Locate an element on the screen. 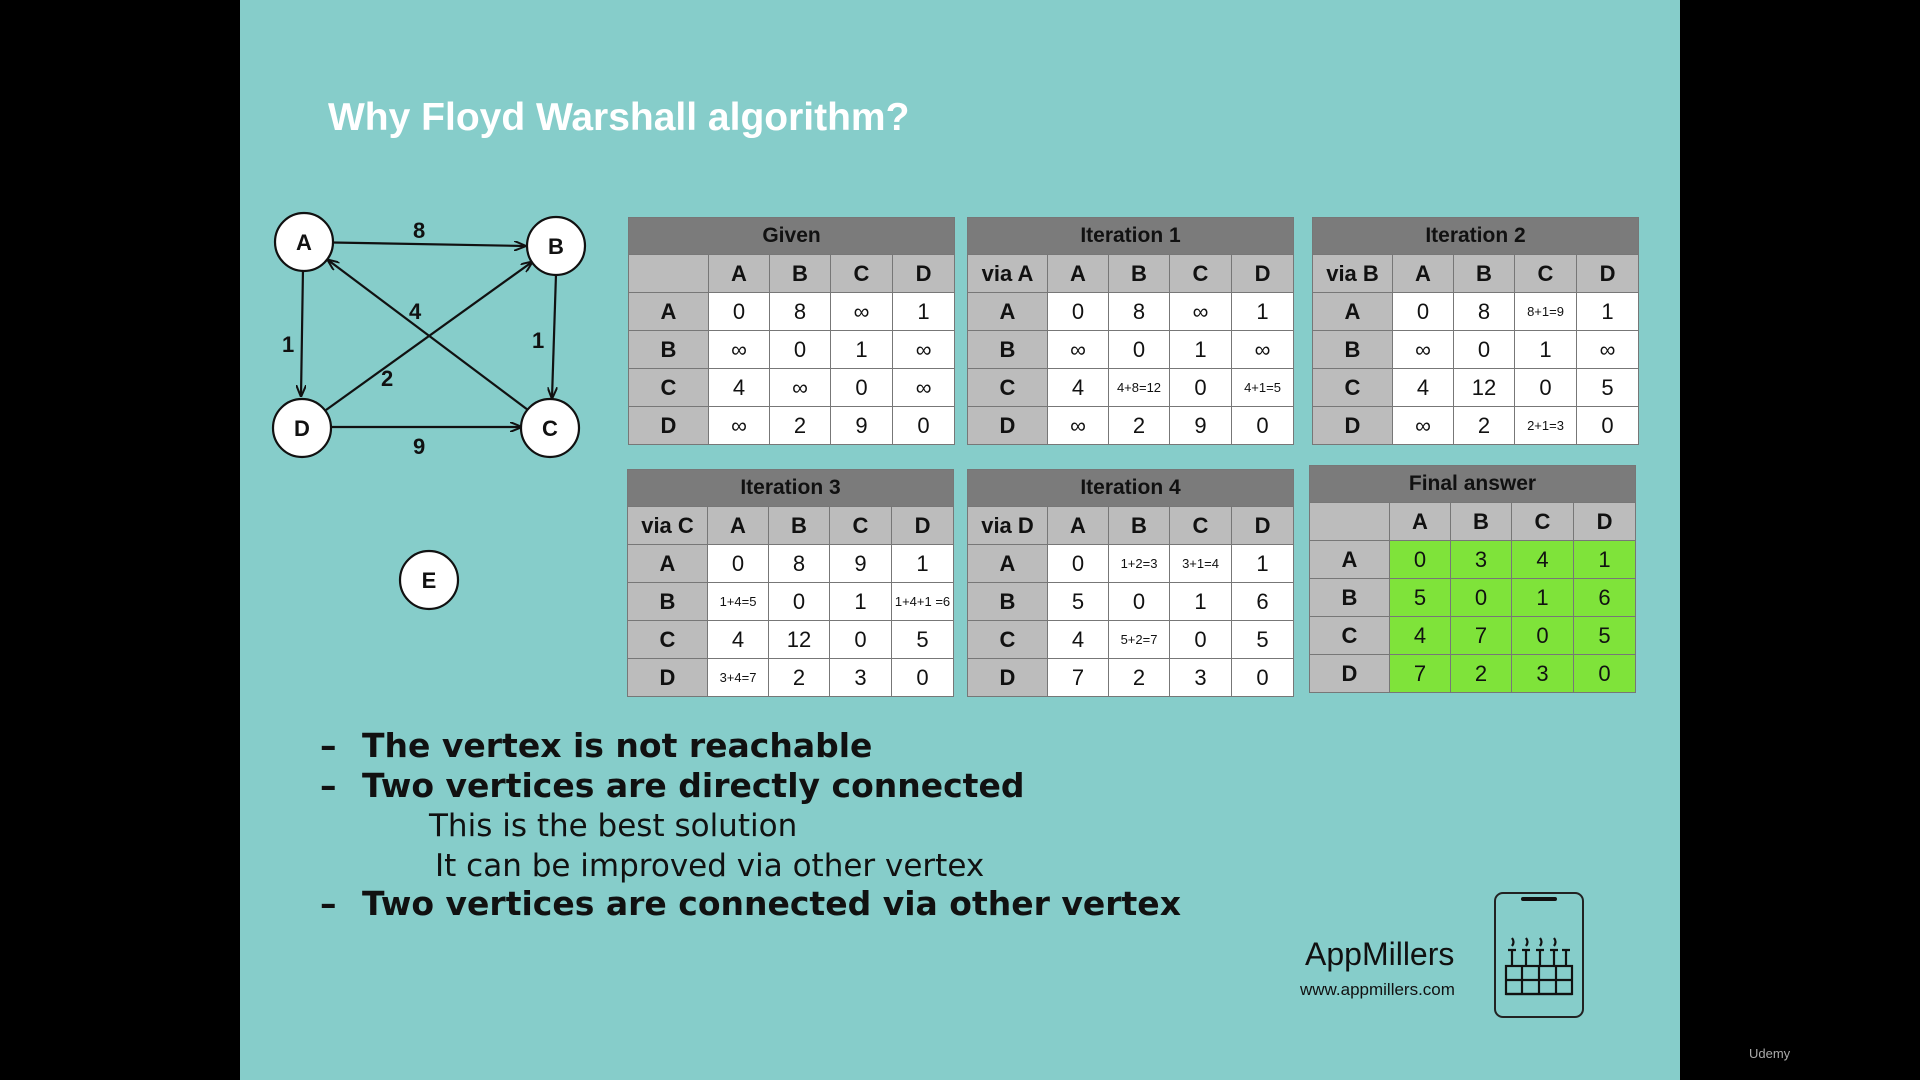 The width and height of the screenshot is (1920, 1080). table-row: C 4 12 0 5 is located at coordinates (1476, 387).